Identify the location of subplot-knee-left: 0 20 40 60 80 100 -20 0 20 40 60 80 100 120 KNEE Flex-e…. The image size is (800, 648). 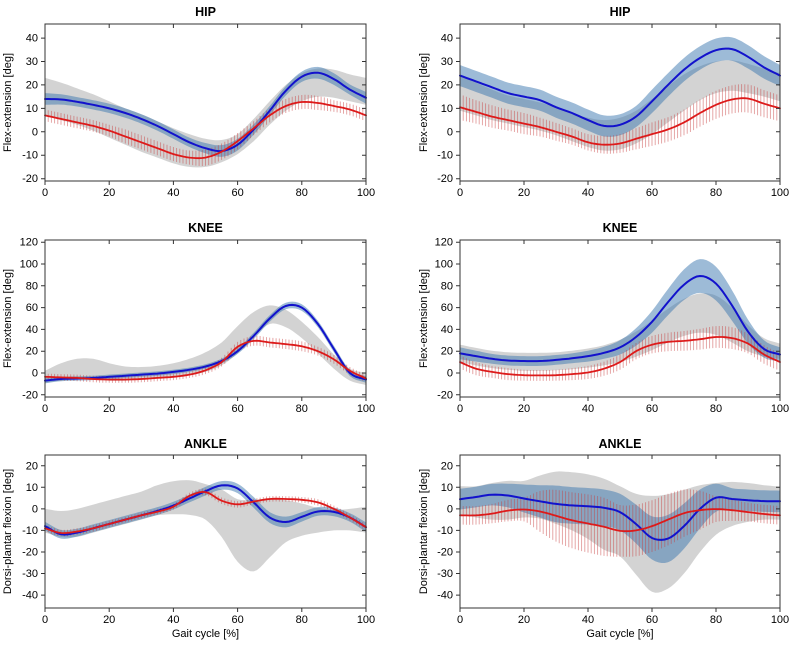
(188, 318).